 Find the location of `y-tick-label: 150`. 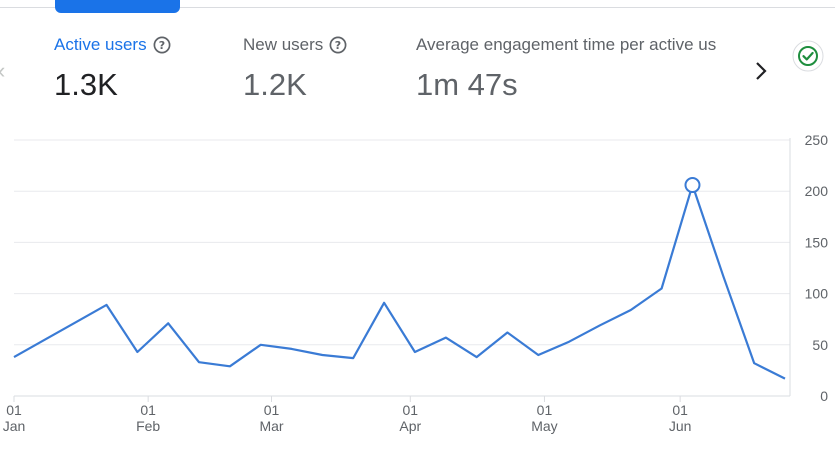

y-tick-label: 150 is located at coordinates (817, 242).